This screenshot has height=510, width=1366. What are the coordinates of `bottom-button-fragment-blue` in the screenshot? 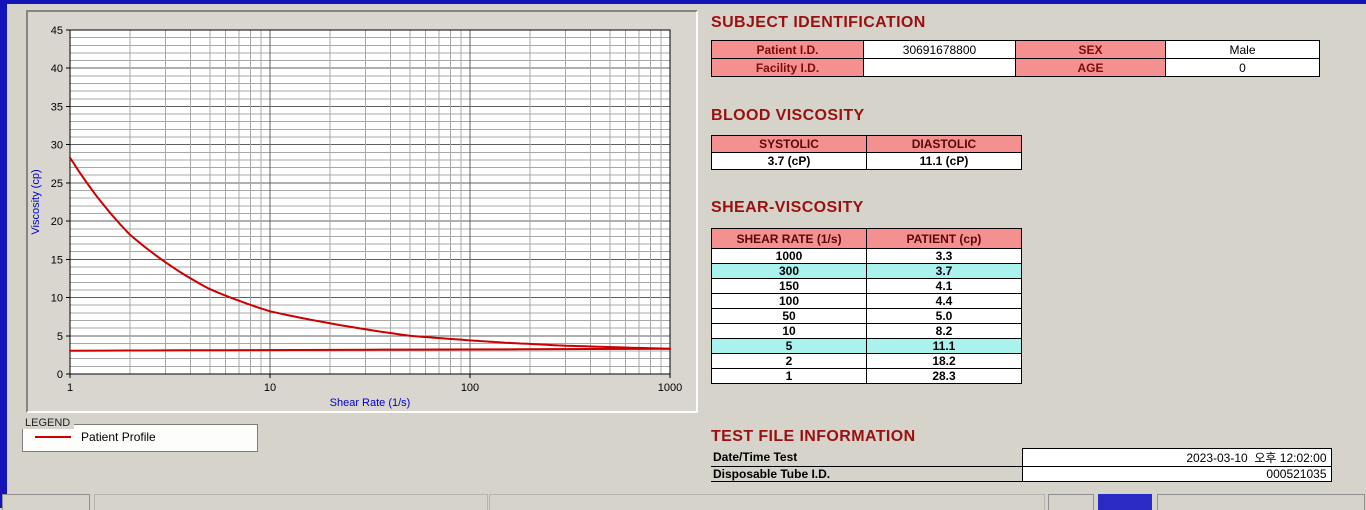 It's located at (1125, 502).